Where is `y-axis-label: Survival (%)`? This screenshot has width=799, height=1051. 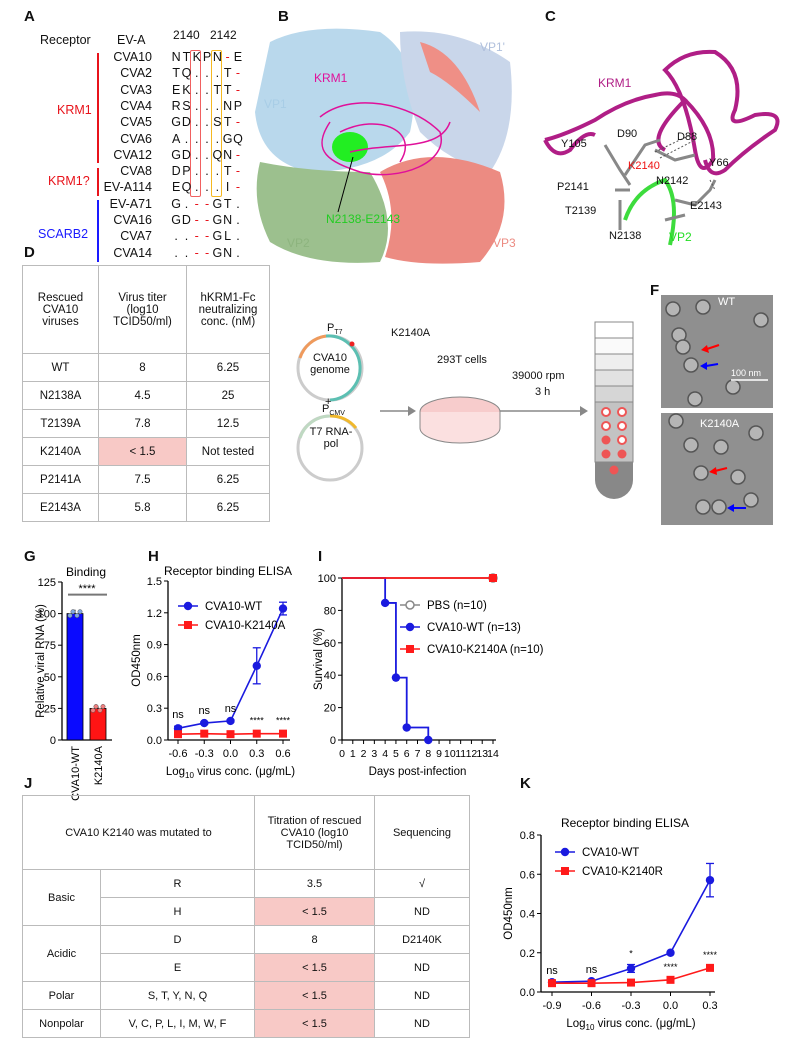 y-axis-label: Survival (%) is located at coordinates (319, 659).